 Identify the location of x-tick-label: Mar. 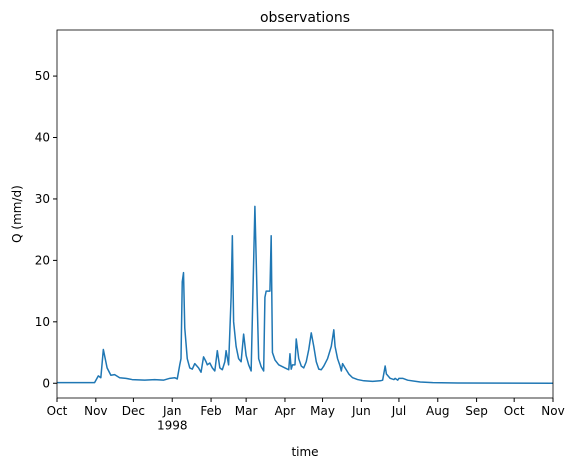
(246, 411).